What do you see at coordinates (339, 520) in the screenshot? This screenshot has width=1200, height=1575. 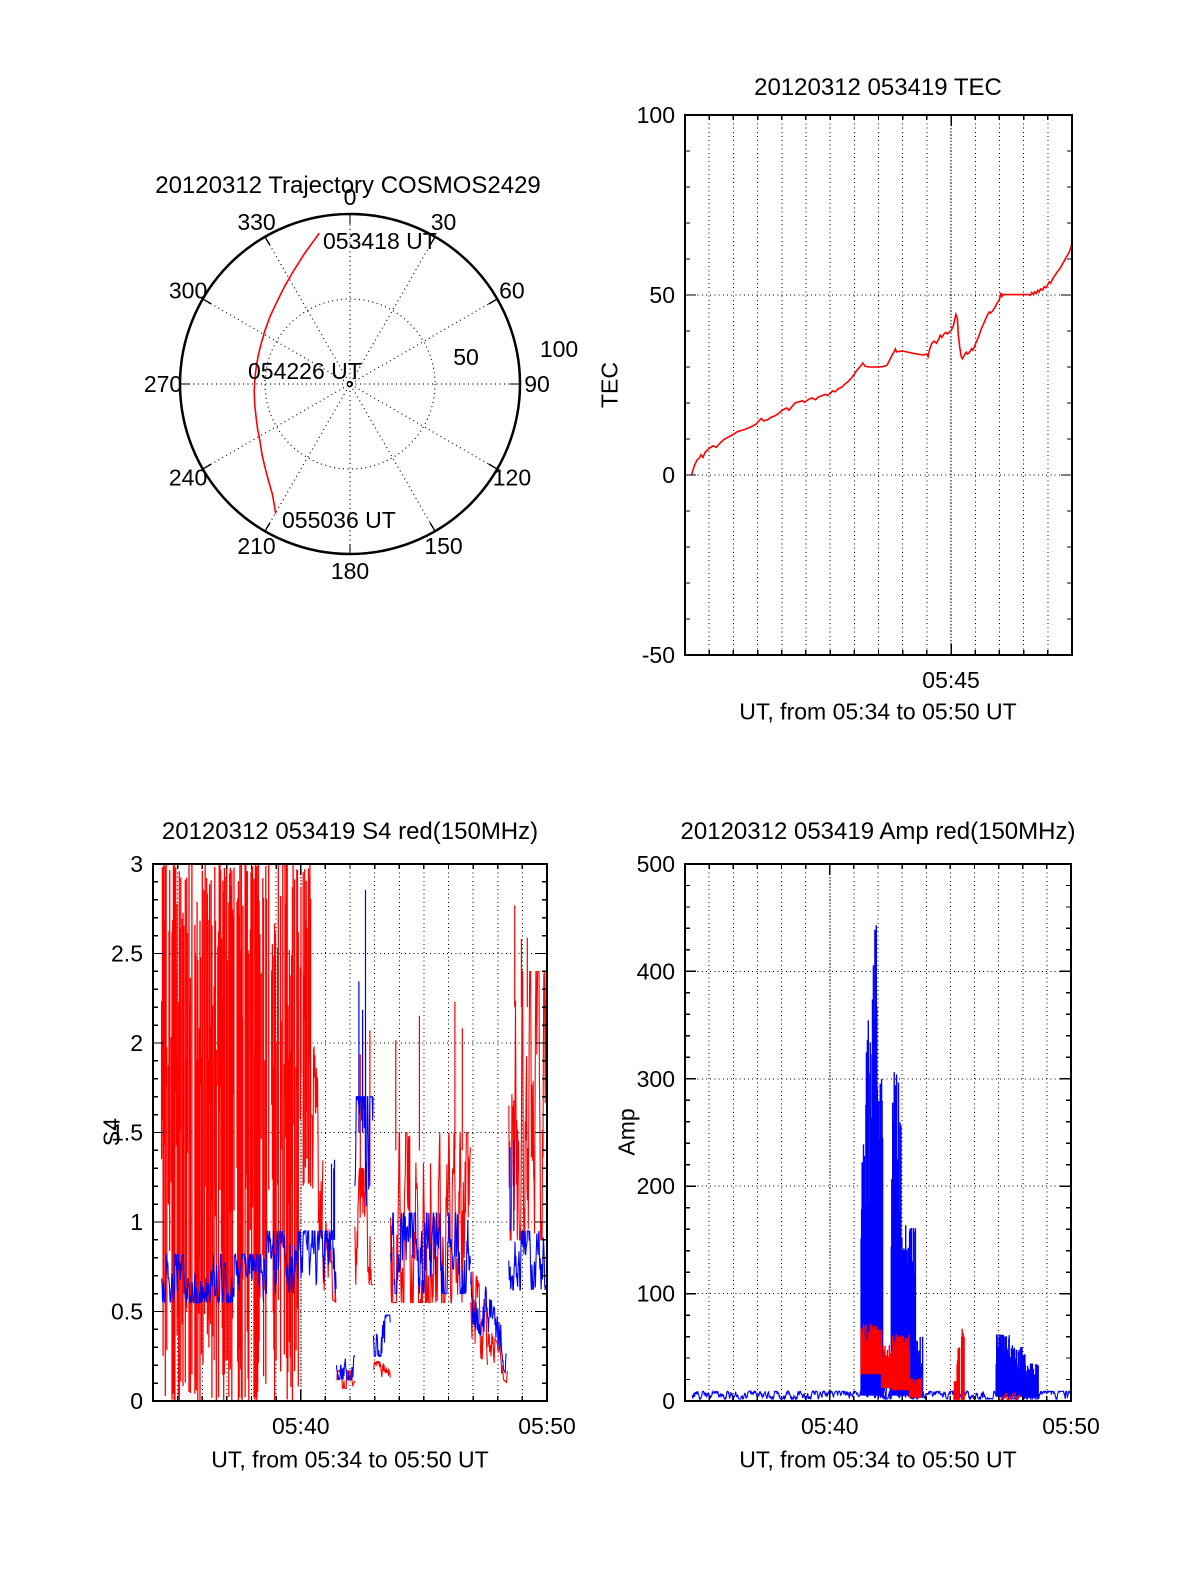 I see `trajectory-time-annotation: 055036 UT` at bounding box center [339, 520].